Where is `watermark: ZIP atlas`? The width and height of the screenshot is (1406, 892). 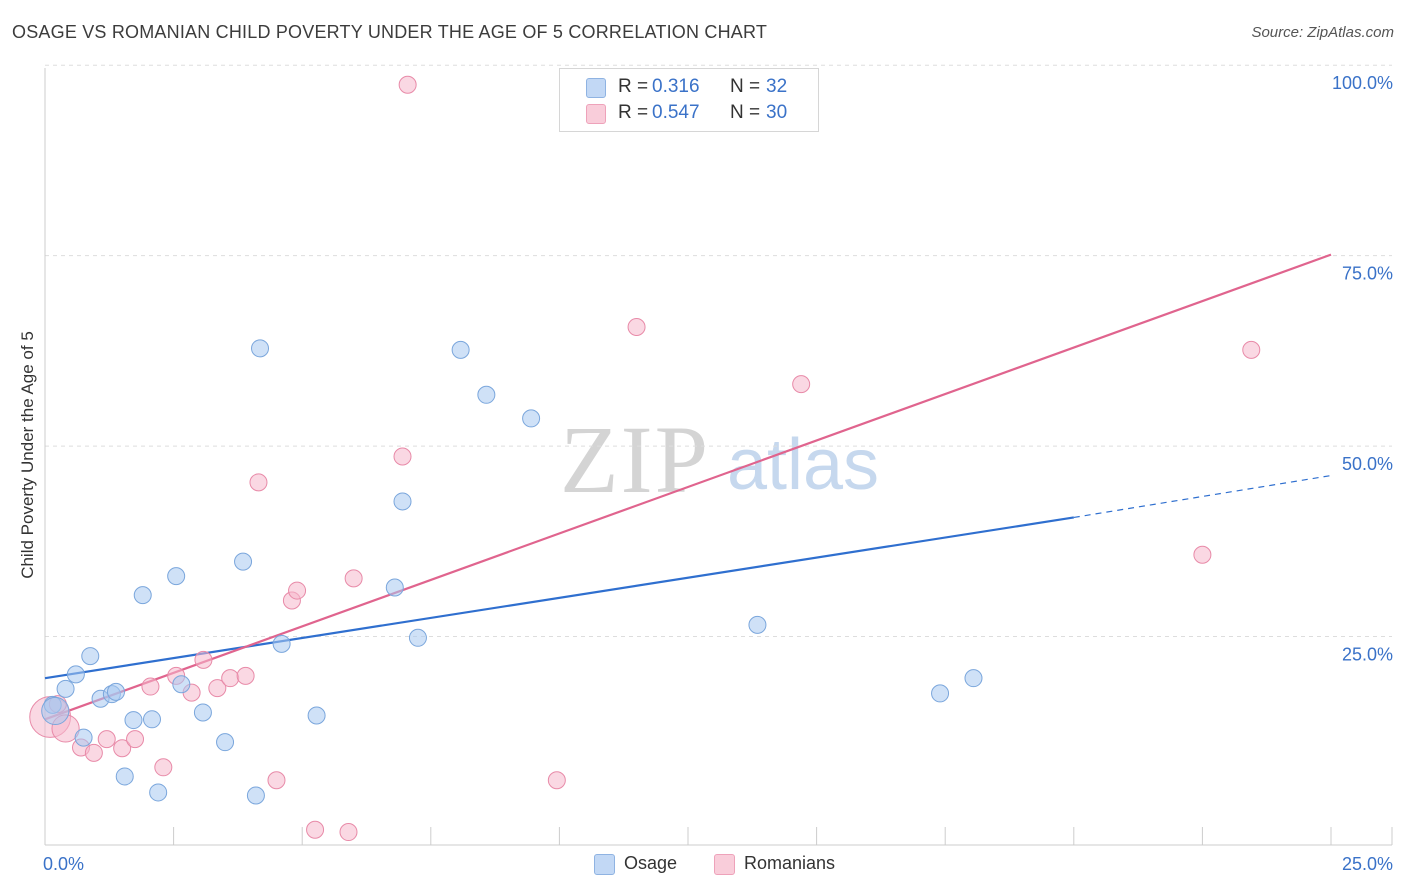 watermark: ZIP atlas is located at coordinates (719, 459).